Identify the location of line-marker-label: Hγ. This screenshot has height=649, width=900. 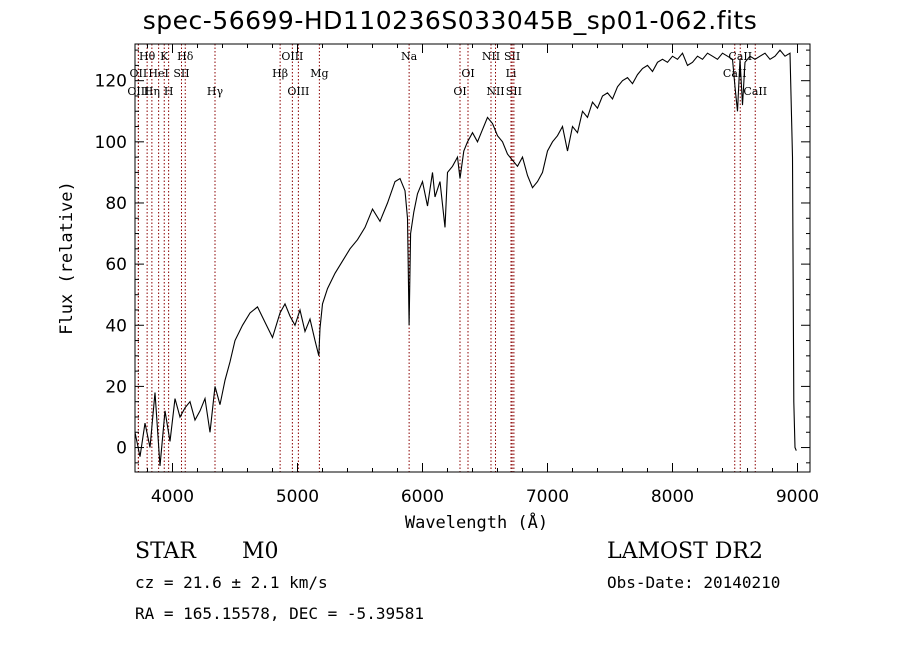
(215, 91).